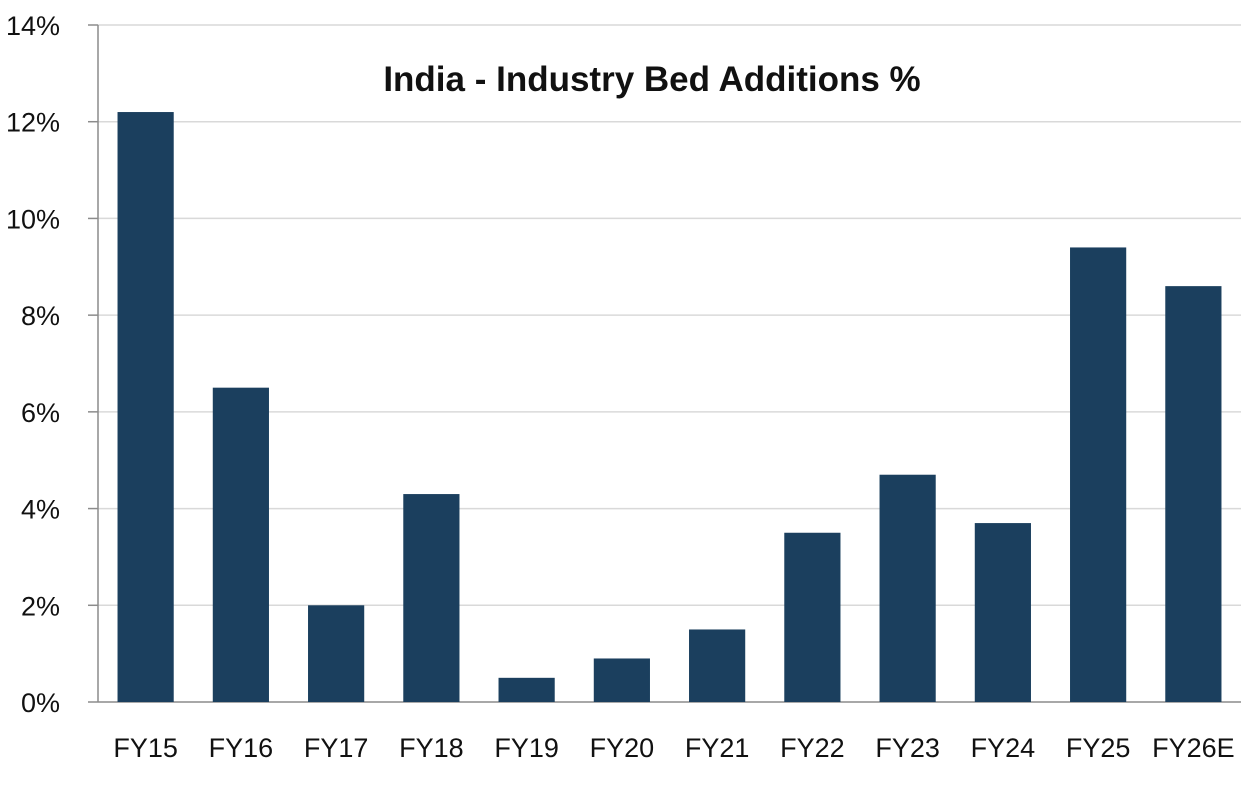 The width and height of the screenshot is (1251, 794). What do you see at coordinates (651, 79) in the screenshot?
I see `chart-title: India - Industry Bed Additions %` at bounding box center [651, 79].